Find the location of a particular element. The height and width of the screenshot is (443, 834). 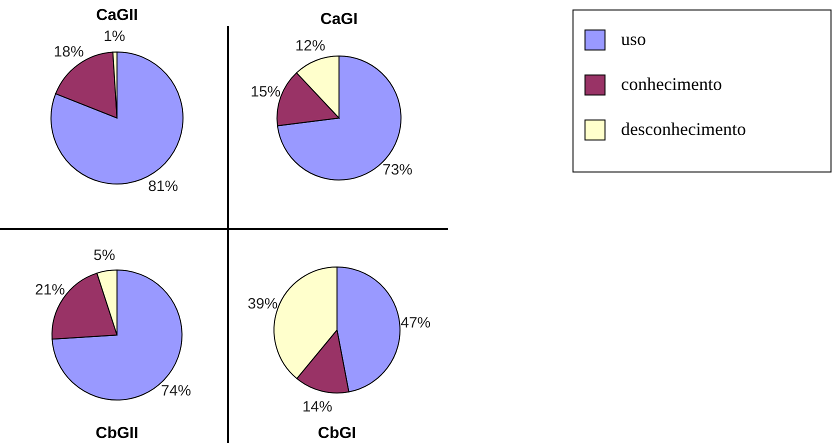

data-label: 5% is located at coordinates (104, 255).